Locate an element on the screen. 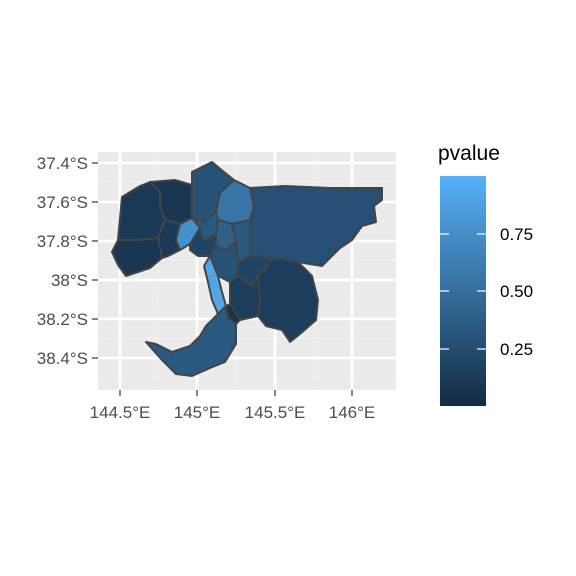 This screenshot has width=576, height=576. x-axis: 144.5°E 145°E 145.5°E 146°E is located at coordinates (233, 406).